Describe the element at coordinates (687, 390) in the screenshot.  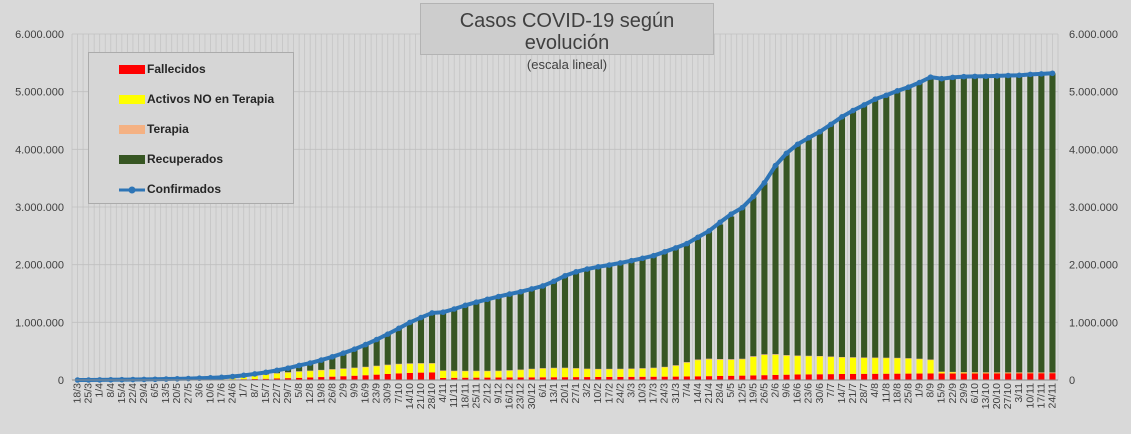
I see `x-tick-label: 7/4` at that location.